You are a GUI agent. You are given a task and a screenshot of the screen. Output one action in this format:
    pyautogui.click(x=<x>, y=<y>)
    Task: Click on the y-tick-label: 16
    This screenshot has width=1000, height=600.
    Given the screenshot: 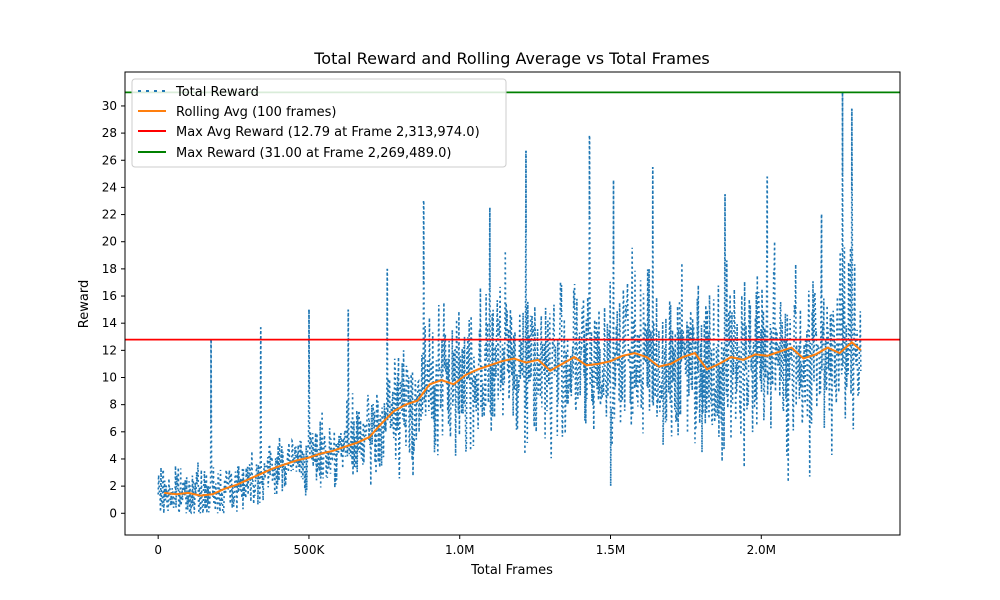 What is the action you would take?
    pyautogui.click(x=109, y=296)
    